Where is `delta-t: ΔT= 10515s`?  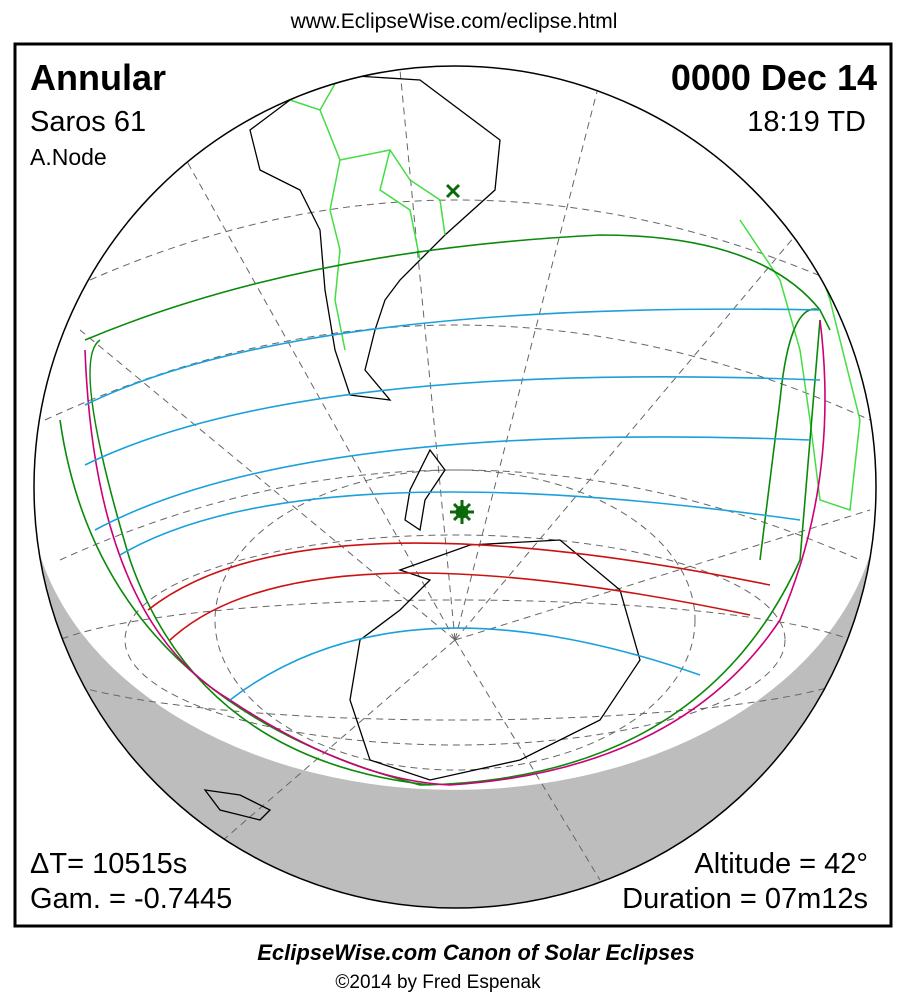 delta-t: ΔT= 10515s is located at coordinates (108, 864).